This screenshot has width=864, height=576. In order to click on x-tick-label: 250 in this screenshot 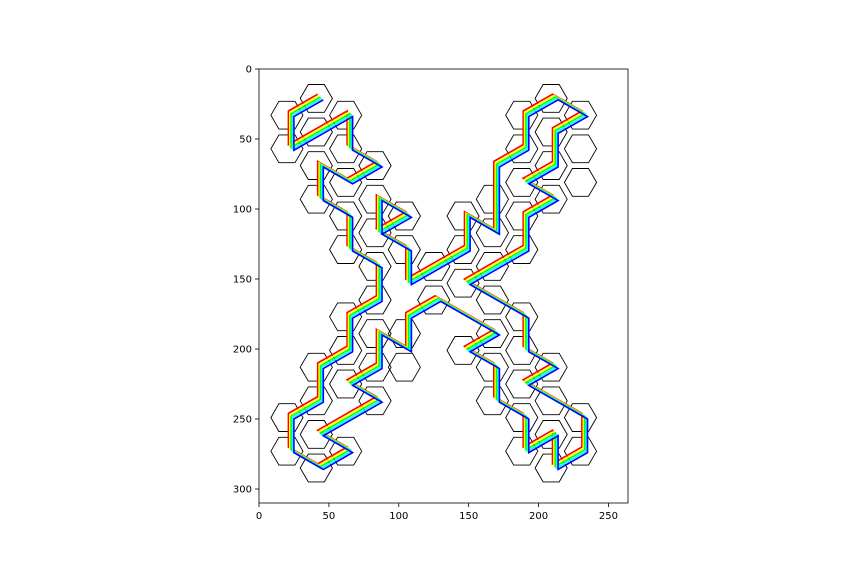, I will do `click(608, 516)`.